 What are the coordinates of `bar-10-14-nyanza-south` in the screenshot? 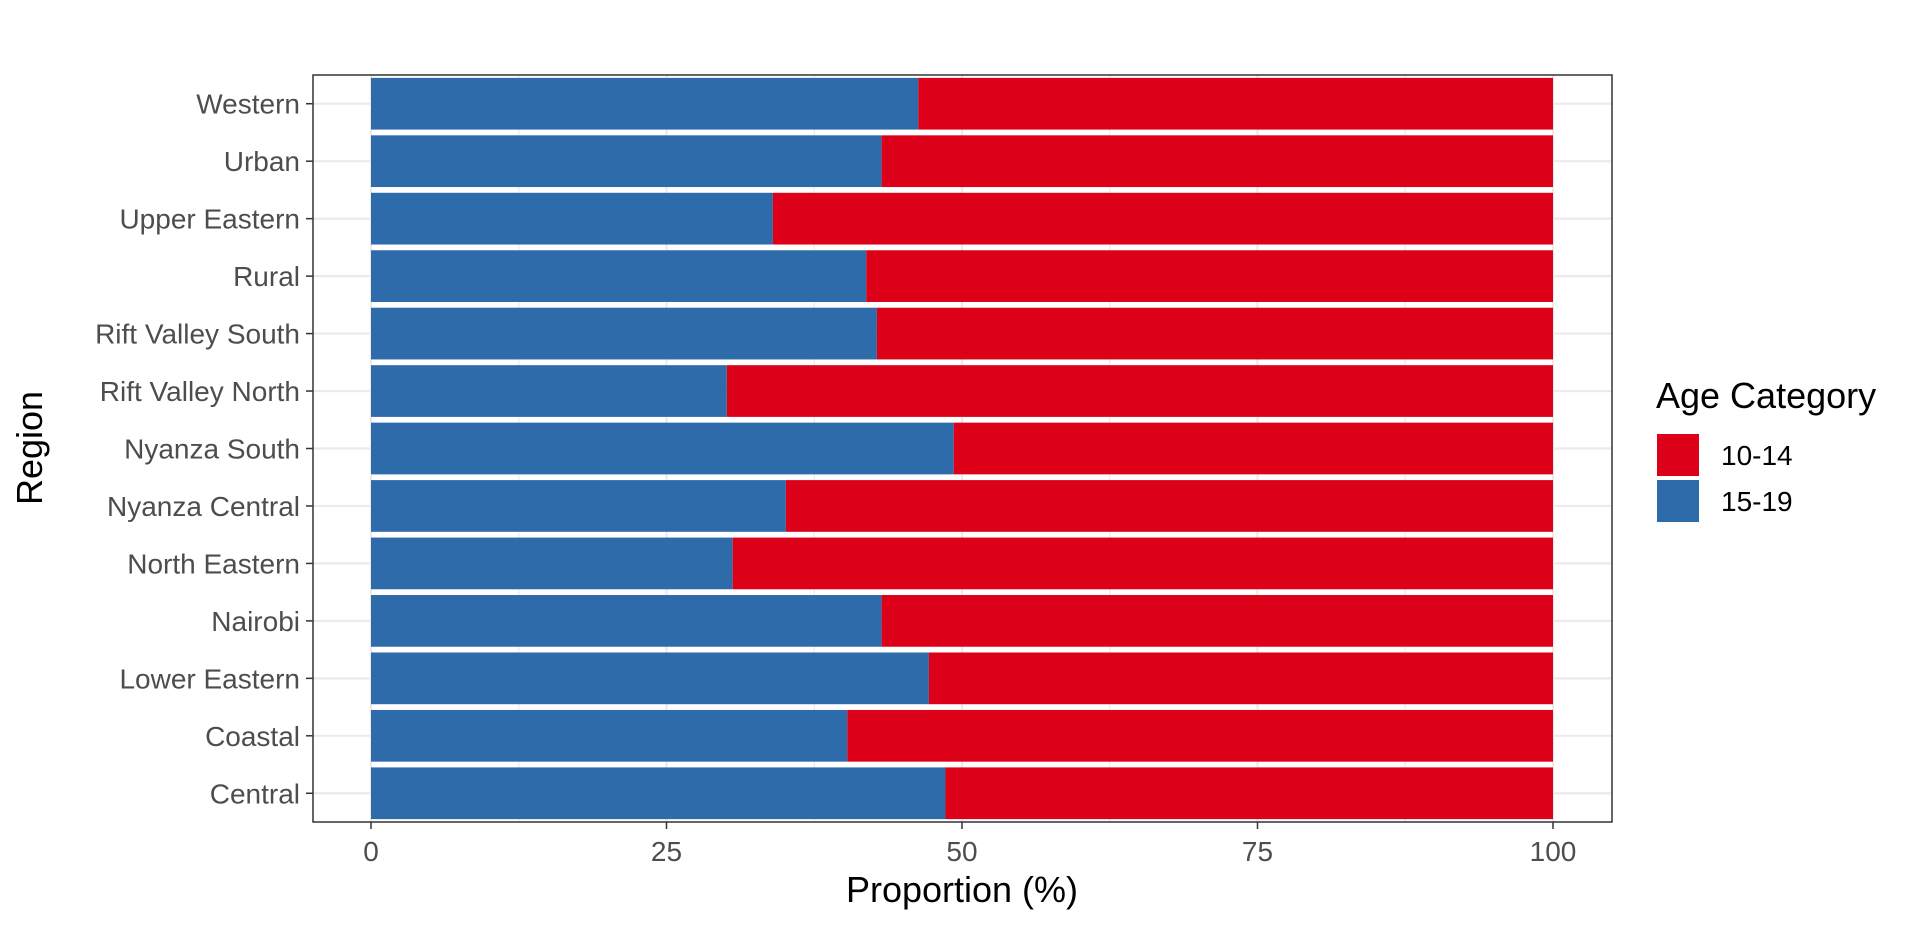 It's located at (1253, 448).